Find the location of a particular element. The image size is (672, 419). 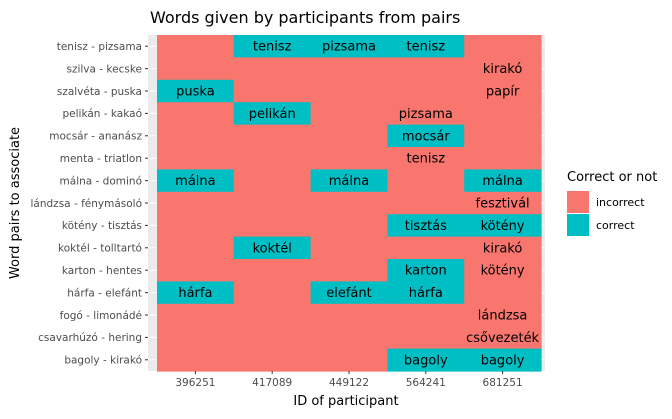

y-tick-label: szilva - kecske is located at coordinates (104, 69).